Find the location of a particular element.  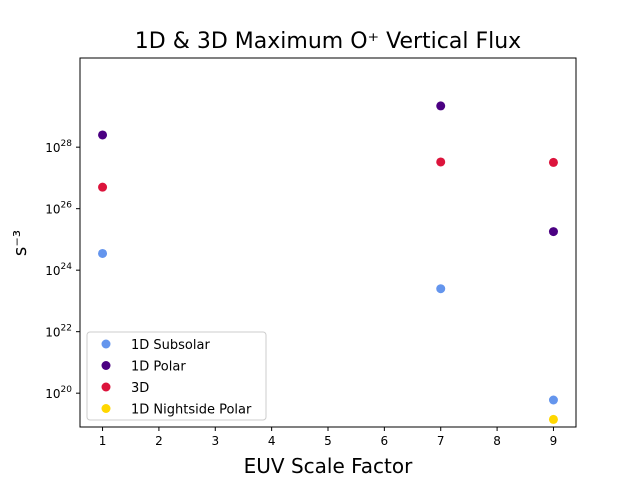

x-axis: 1 2 3 4 5 6 7 8 9 is located at coordinates (328, 437).